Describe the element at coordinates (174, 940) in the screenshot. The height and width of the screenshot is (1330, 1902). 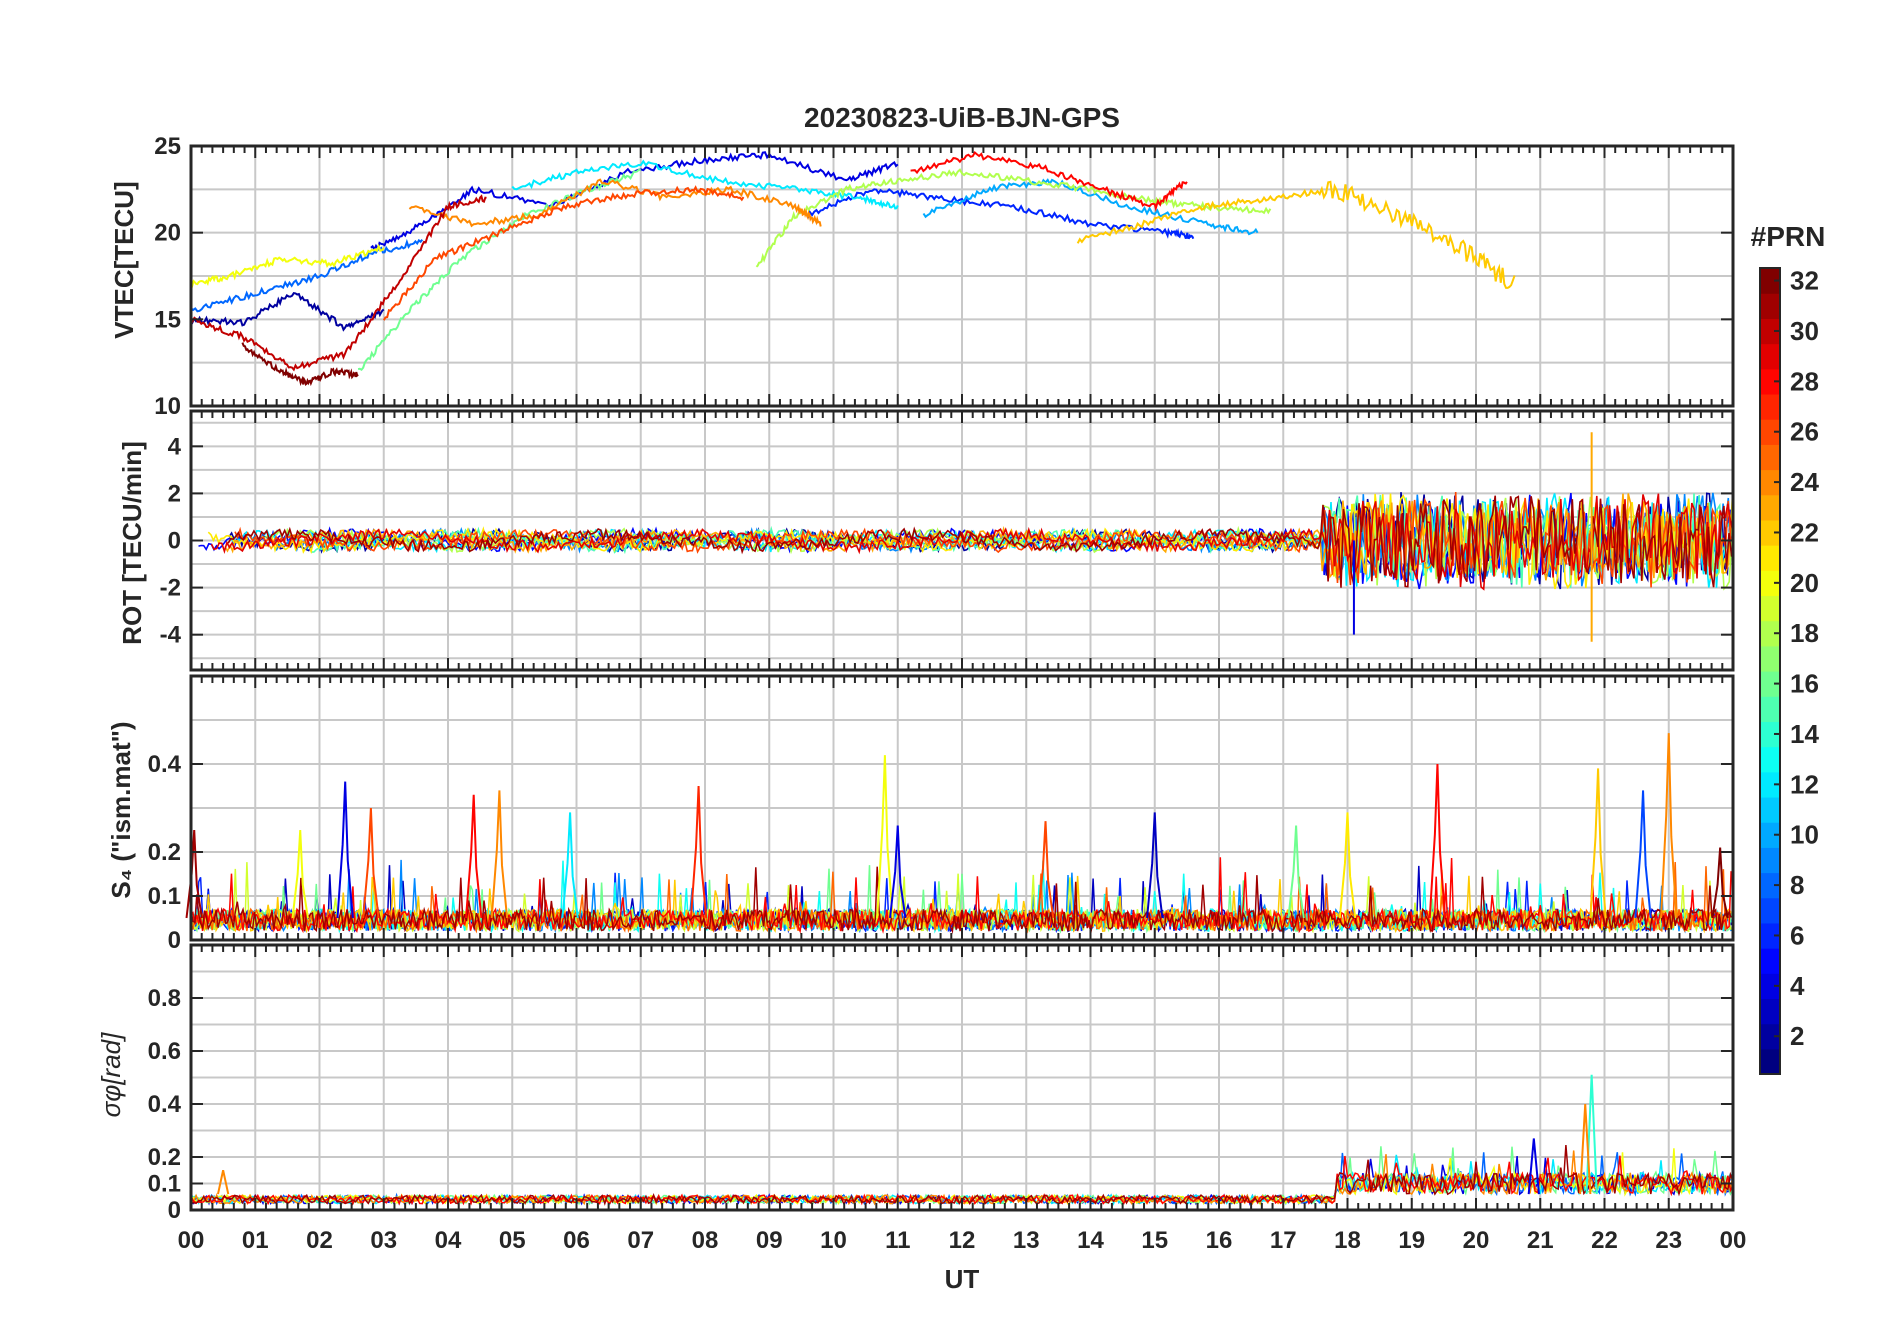
I see `s4-ytick-label: 0` at that location.